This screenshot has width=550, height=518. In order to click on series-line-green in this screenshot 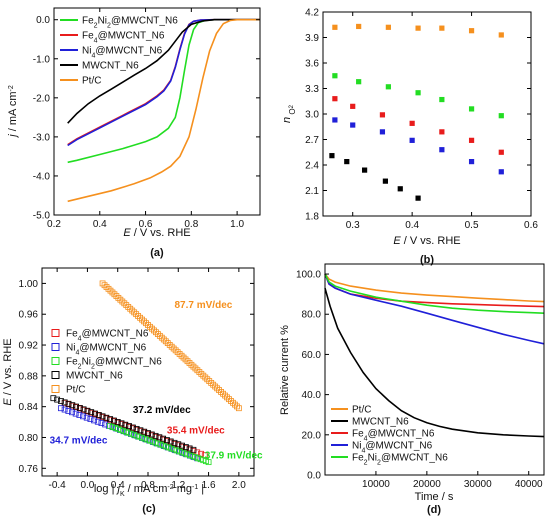, I will do `click(434, 293)`.